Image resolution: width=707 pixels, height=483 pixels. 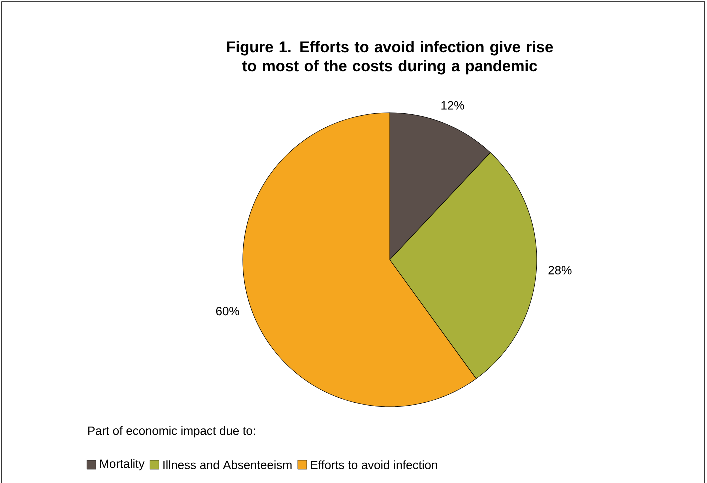 What do you see at coordinates (172, 432) in the screenshot?
I see `legend-title: Part of economic impact due to:` at bounding box center [172, 432].